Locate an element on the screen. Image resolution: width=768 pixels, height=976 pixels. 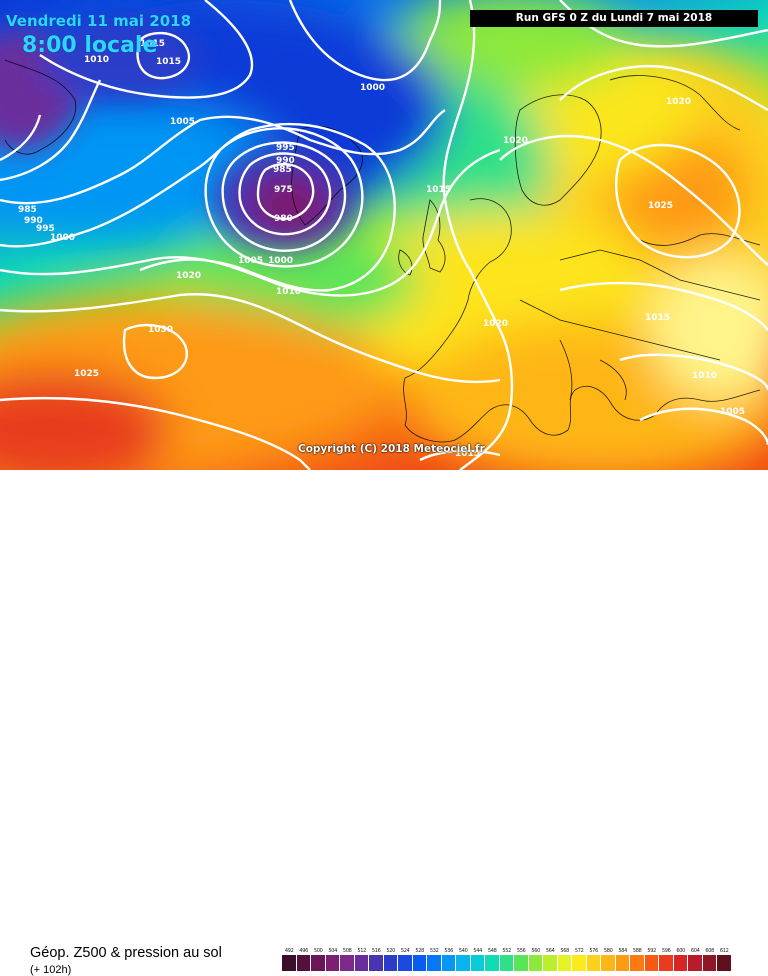
scale-step: 608 is located at coordinates (709, 959).